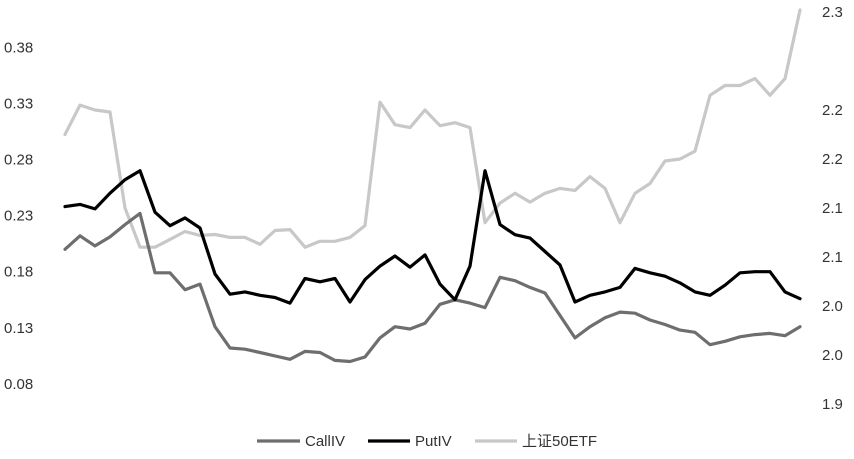 This screenshot has height=459, width=854. What do you see at coordinates (18, 47) in the screenshot?
I see `left-tick-label: 0.38` at bounding box center [18, 47].